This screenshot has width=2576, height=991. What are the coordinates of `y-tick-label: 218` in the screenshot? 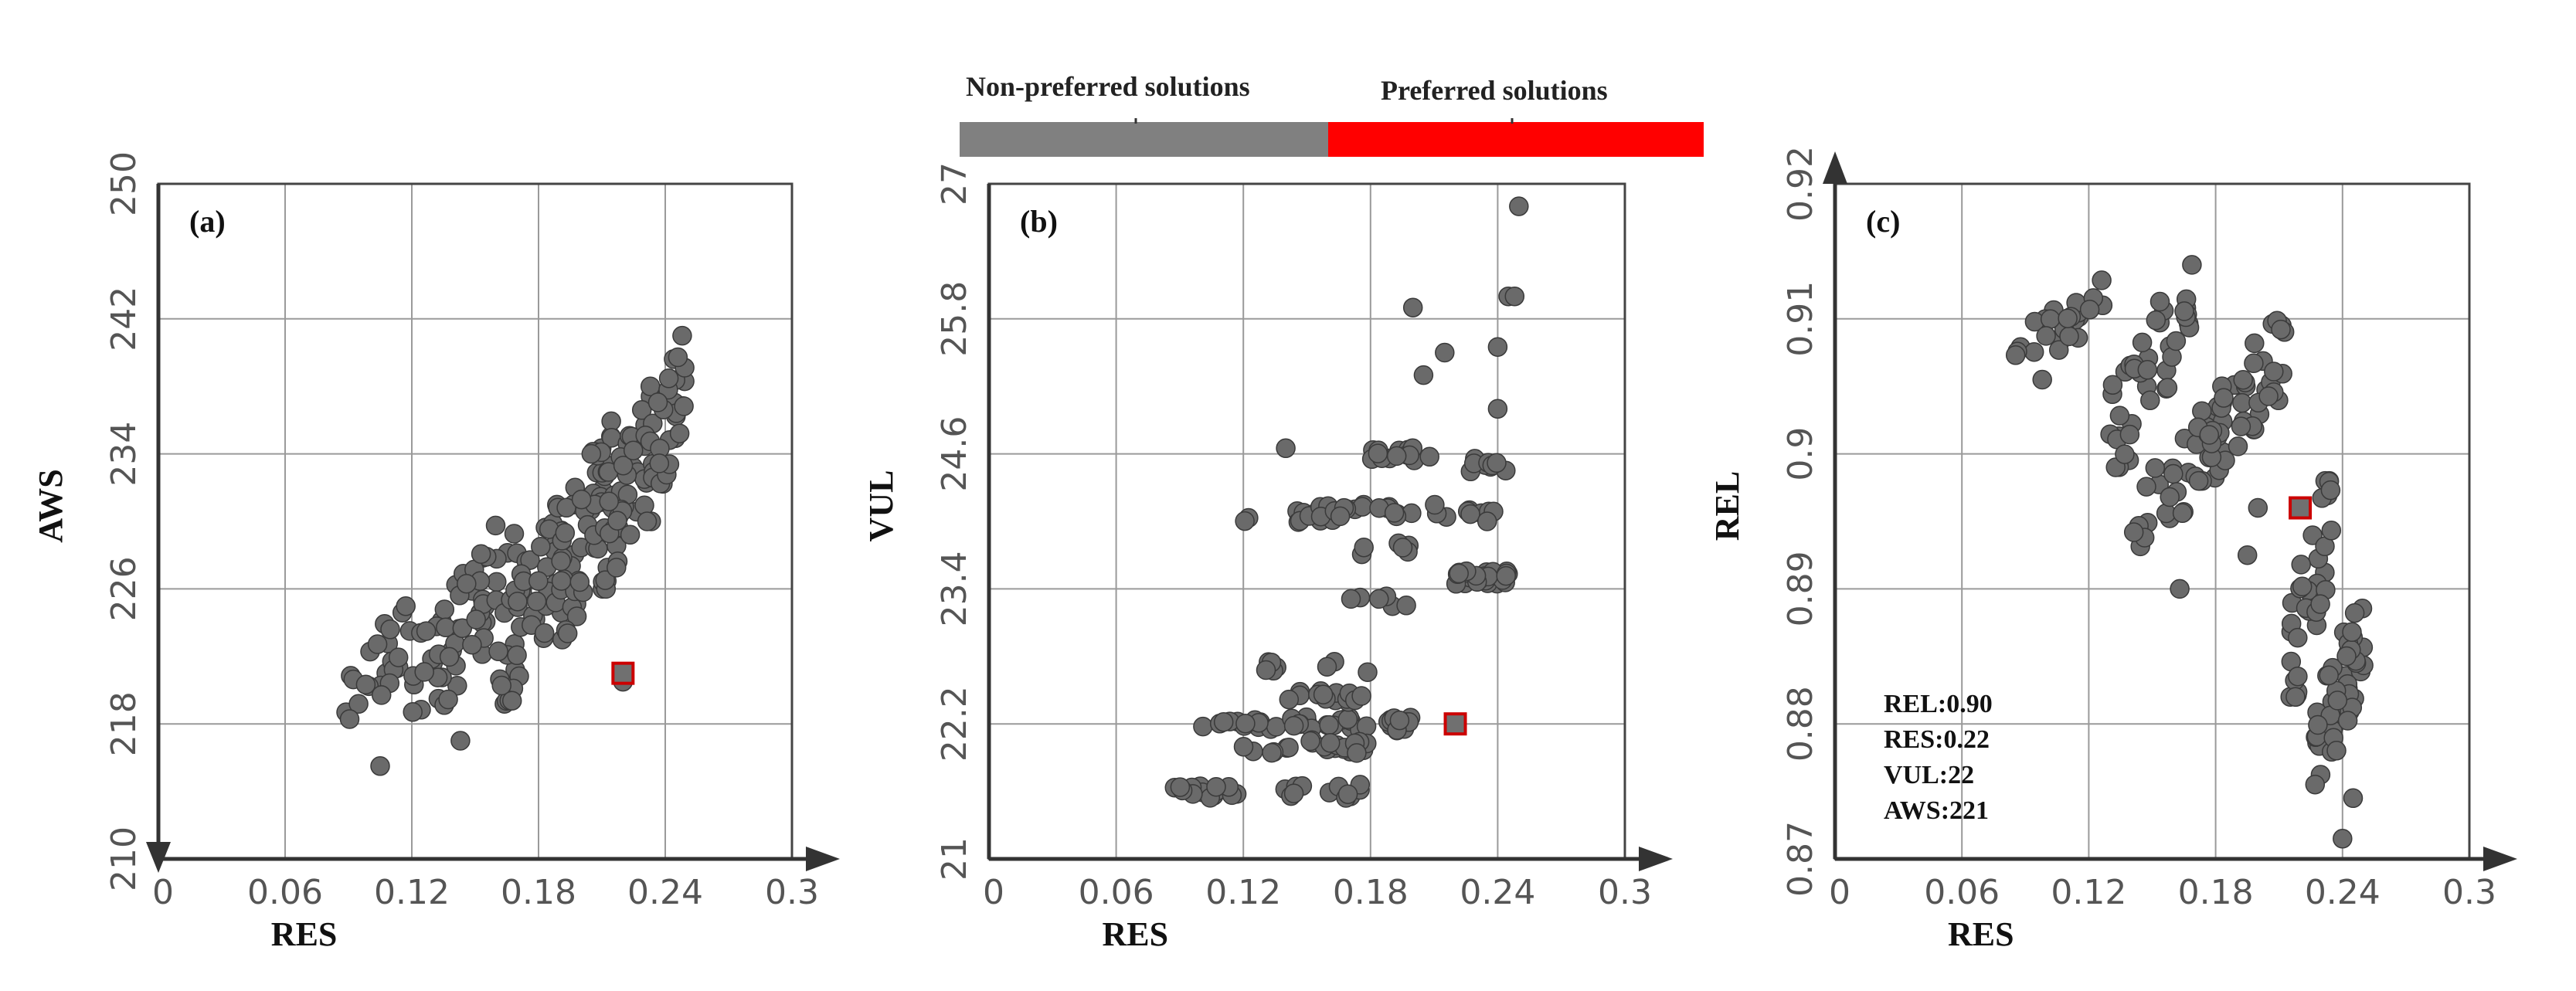 It's located at (124, 723).